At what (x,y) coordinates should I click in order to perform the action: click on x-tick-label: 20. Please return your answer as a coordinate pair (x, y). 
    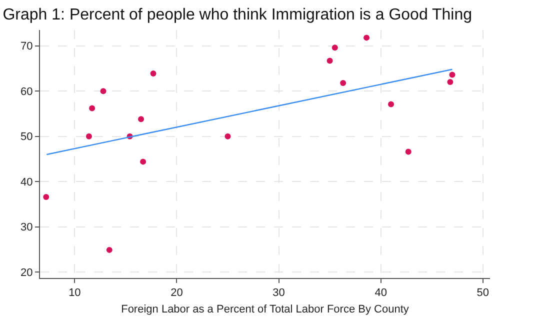
    Looking at the image, I should click on (176, 293).